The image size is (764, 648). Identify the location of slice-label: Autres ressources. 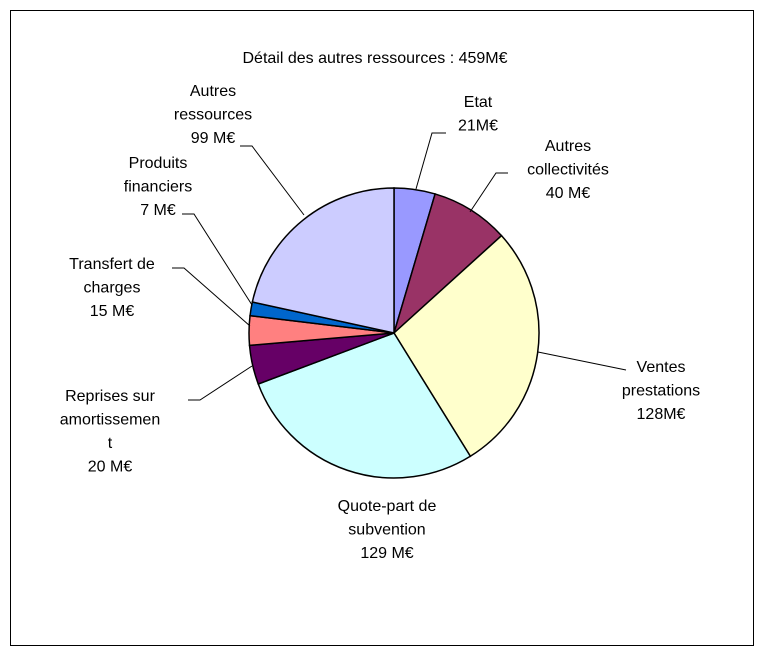
(213, 103).